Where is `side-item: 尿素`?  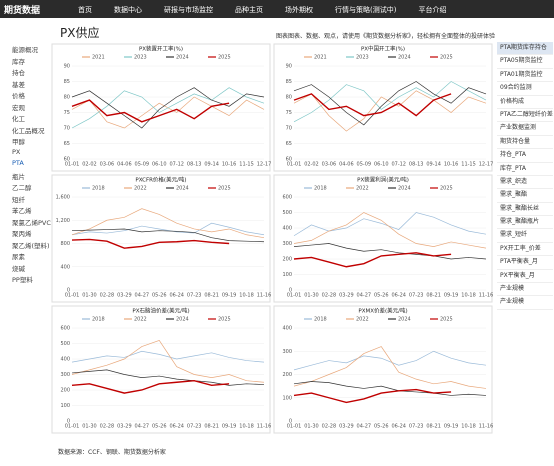 side-item: 尿素 is located at coordinates (18, 257).